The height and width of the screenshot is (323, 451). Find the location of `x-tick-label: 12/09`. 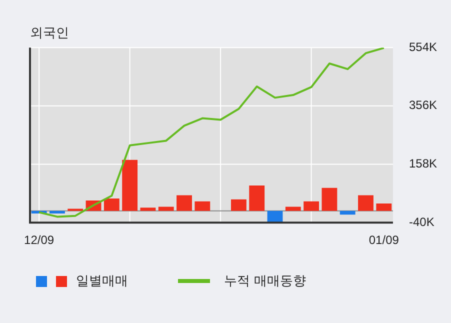

x-tick-label: 12/09 is located at coordinates (39, 240).